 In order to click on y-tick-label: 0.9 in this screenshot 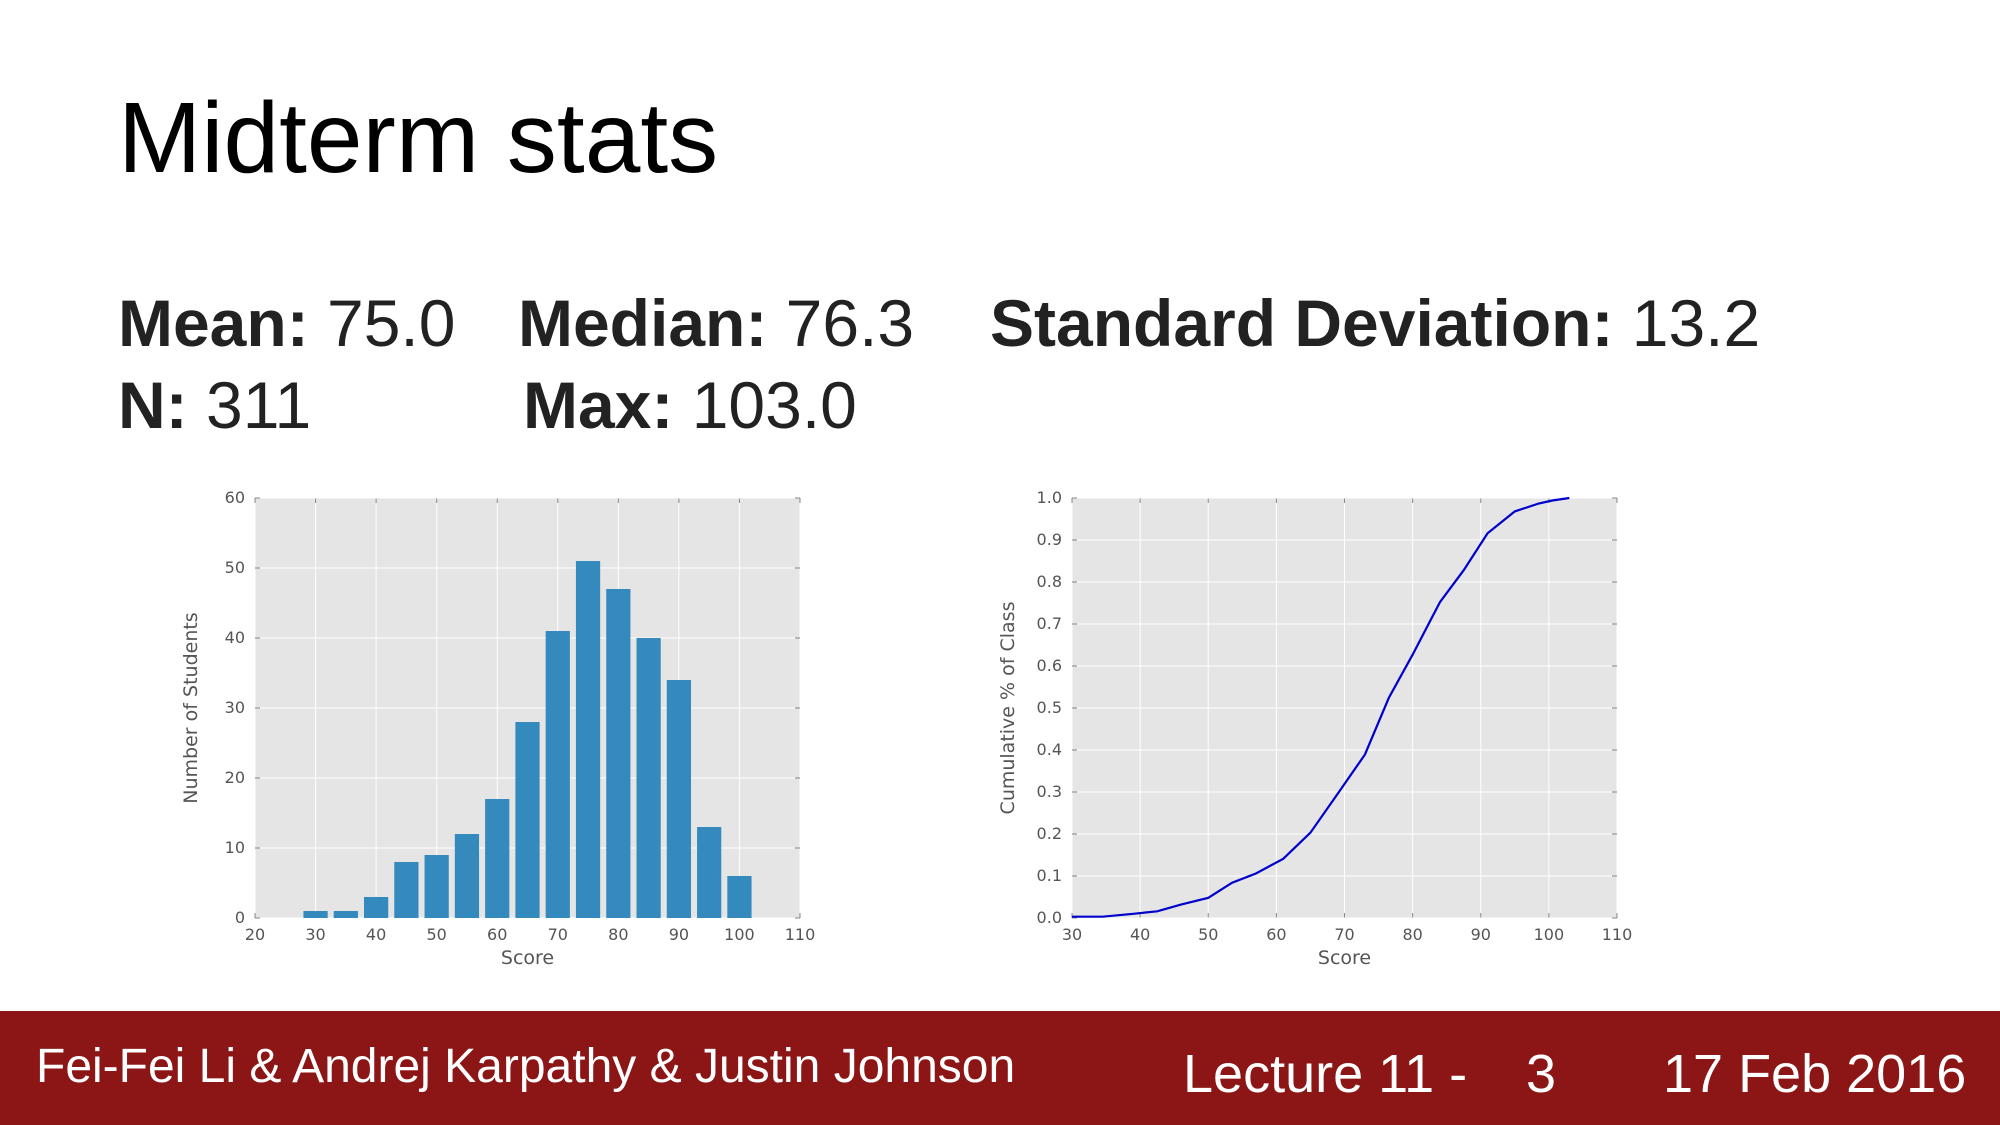, I will do `click(1049, 539)`.